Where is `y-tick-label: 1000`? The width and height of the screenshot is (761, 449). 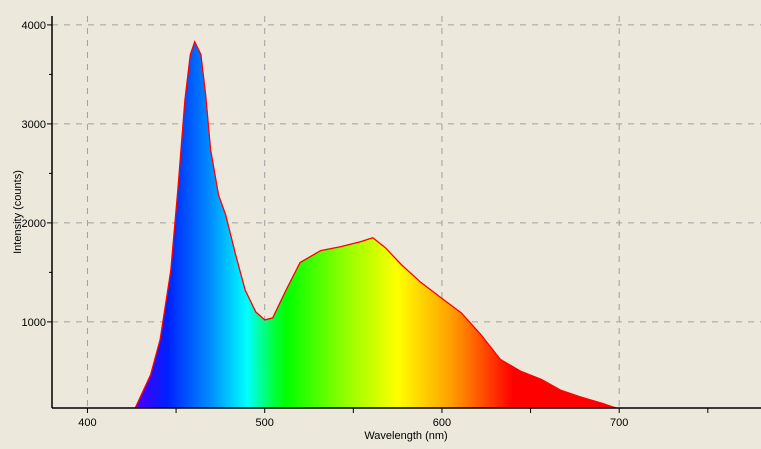
y-tick-label: 1000 is located at coordinates (34, 323).